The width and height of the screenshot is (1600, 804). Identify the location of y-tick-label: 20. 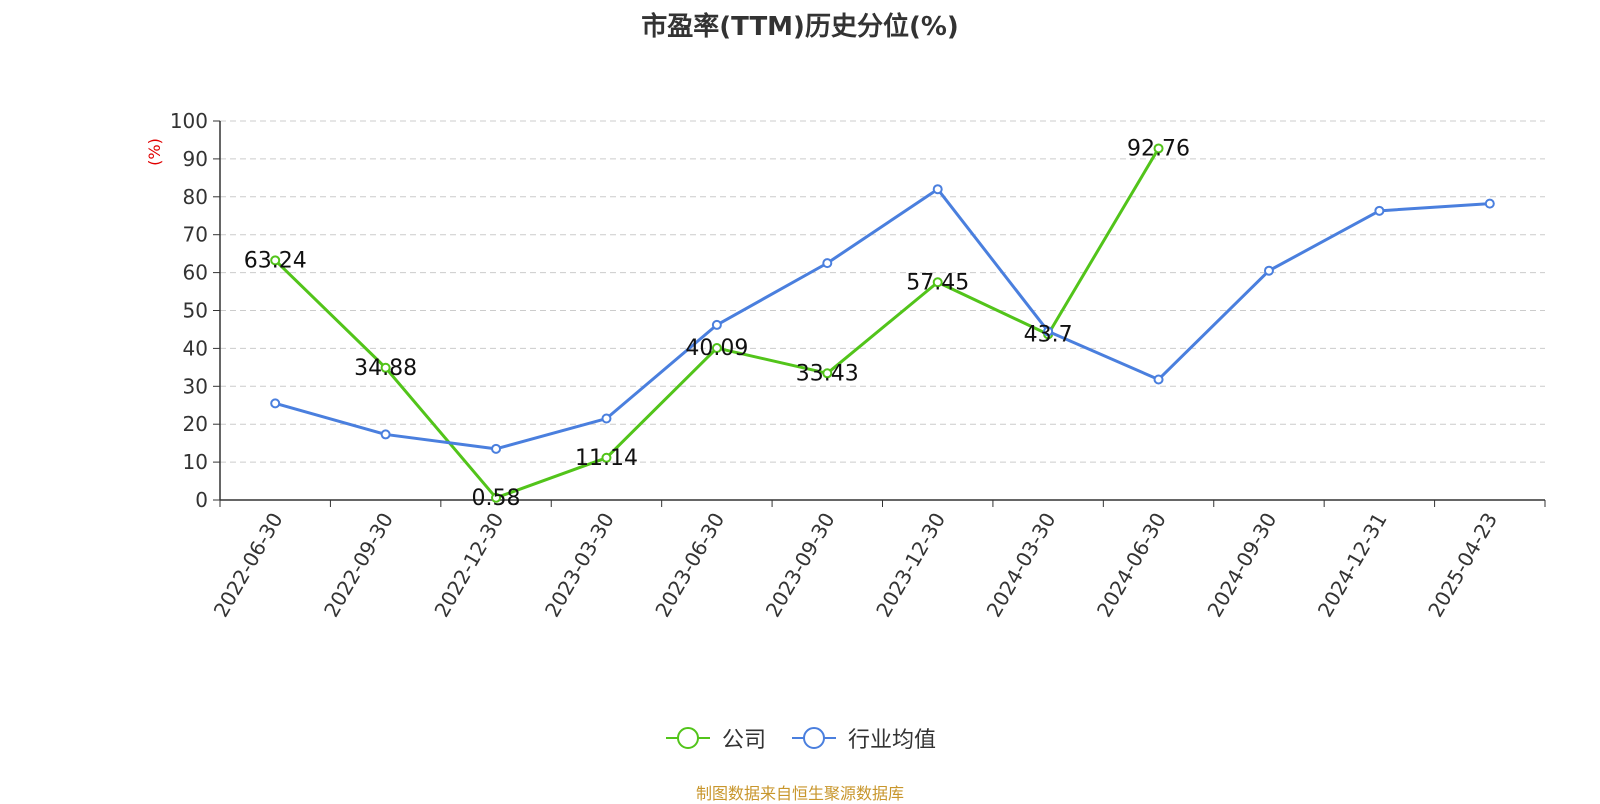
(195, 424).